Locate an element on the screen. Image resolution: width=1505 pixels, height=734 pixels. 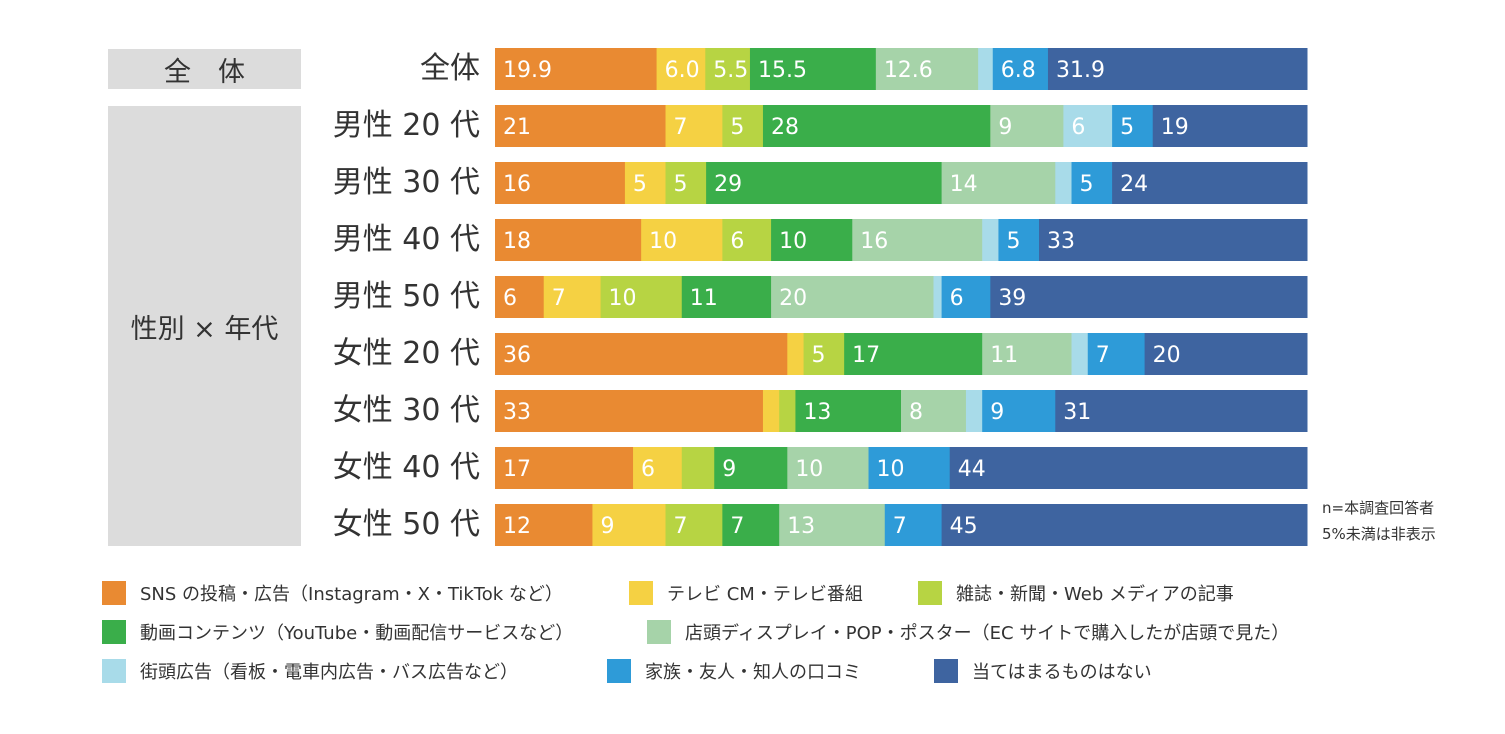
row-label: 女性 30 代 is located at coordinates (406, 410).